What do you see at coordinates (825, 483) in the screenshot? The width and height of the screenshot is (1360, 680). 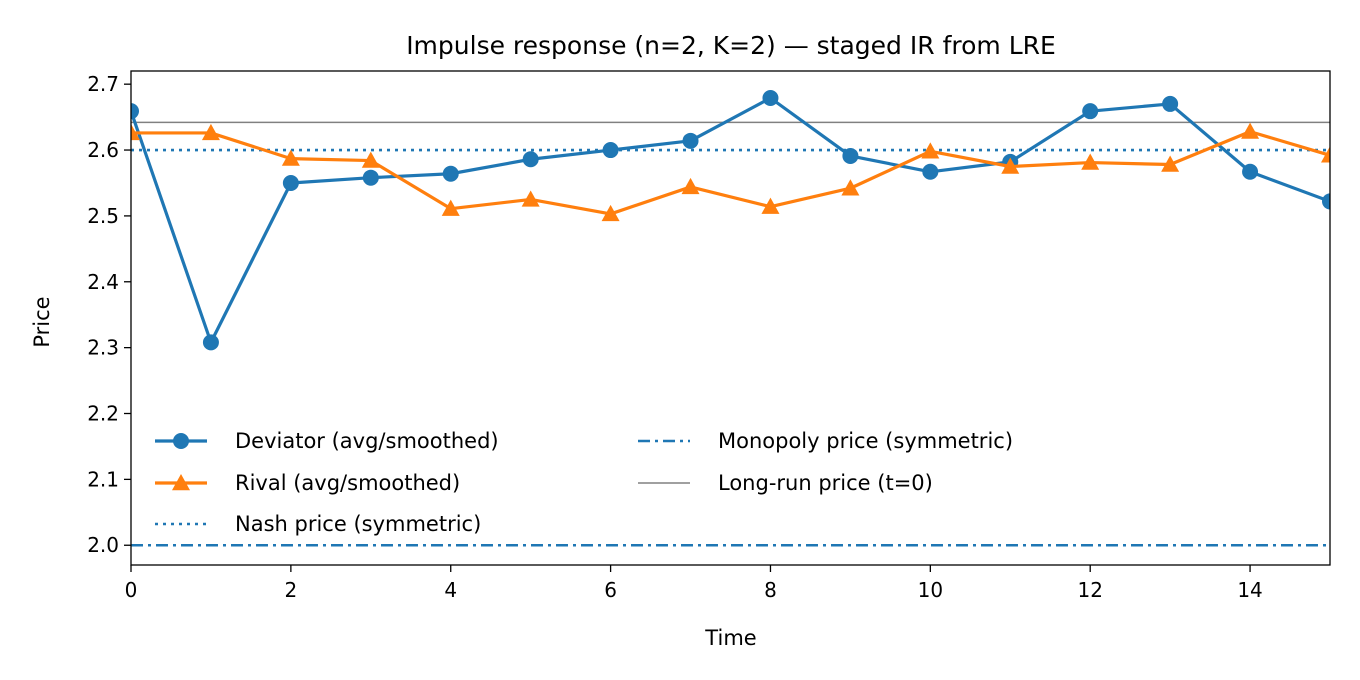 I see `legend-label: Long-run price (t=0)` at bounding box center [825, 483].